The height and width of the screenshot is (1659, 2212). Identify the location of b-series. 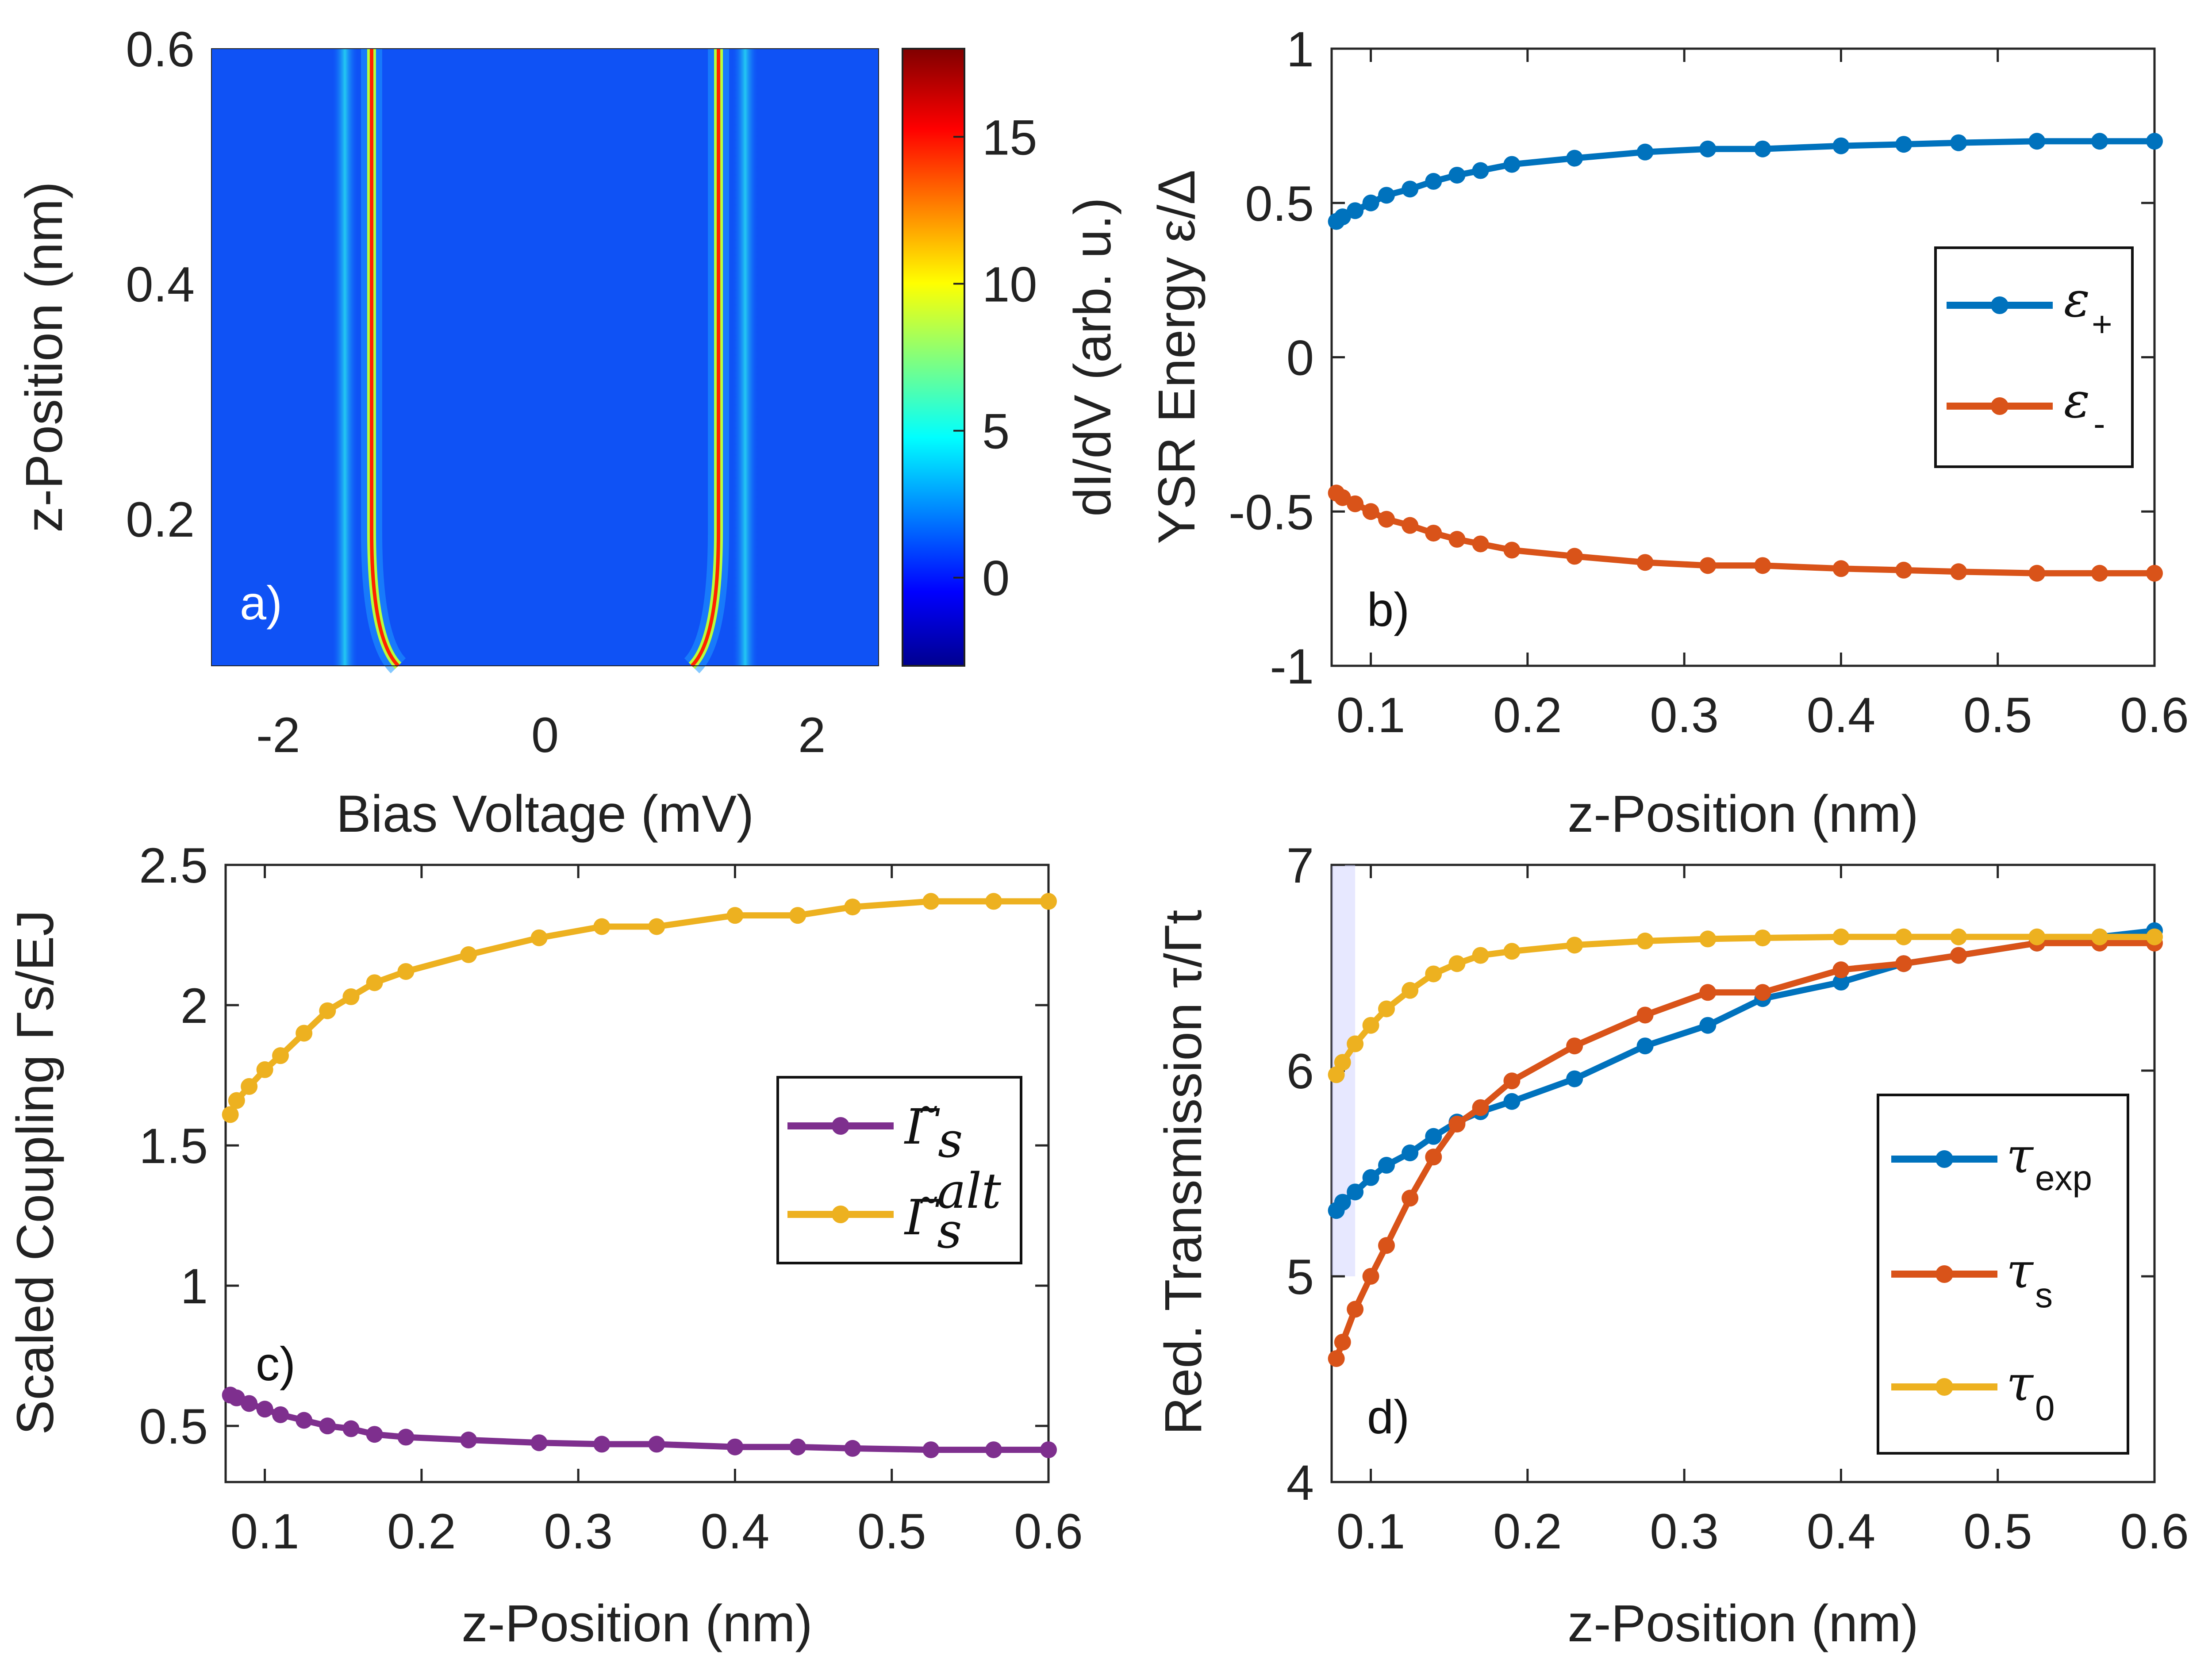
(1746, 358).